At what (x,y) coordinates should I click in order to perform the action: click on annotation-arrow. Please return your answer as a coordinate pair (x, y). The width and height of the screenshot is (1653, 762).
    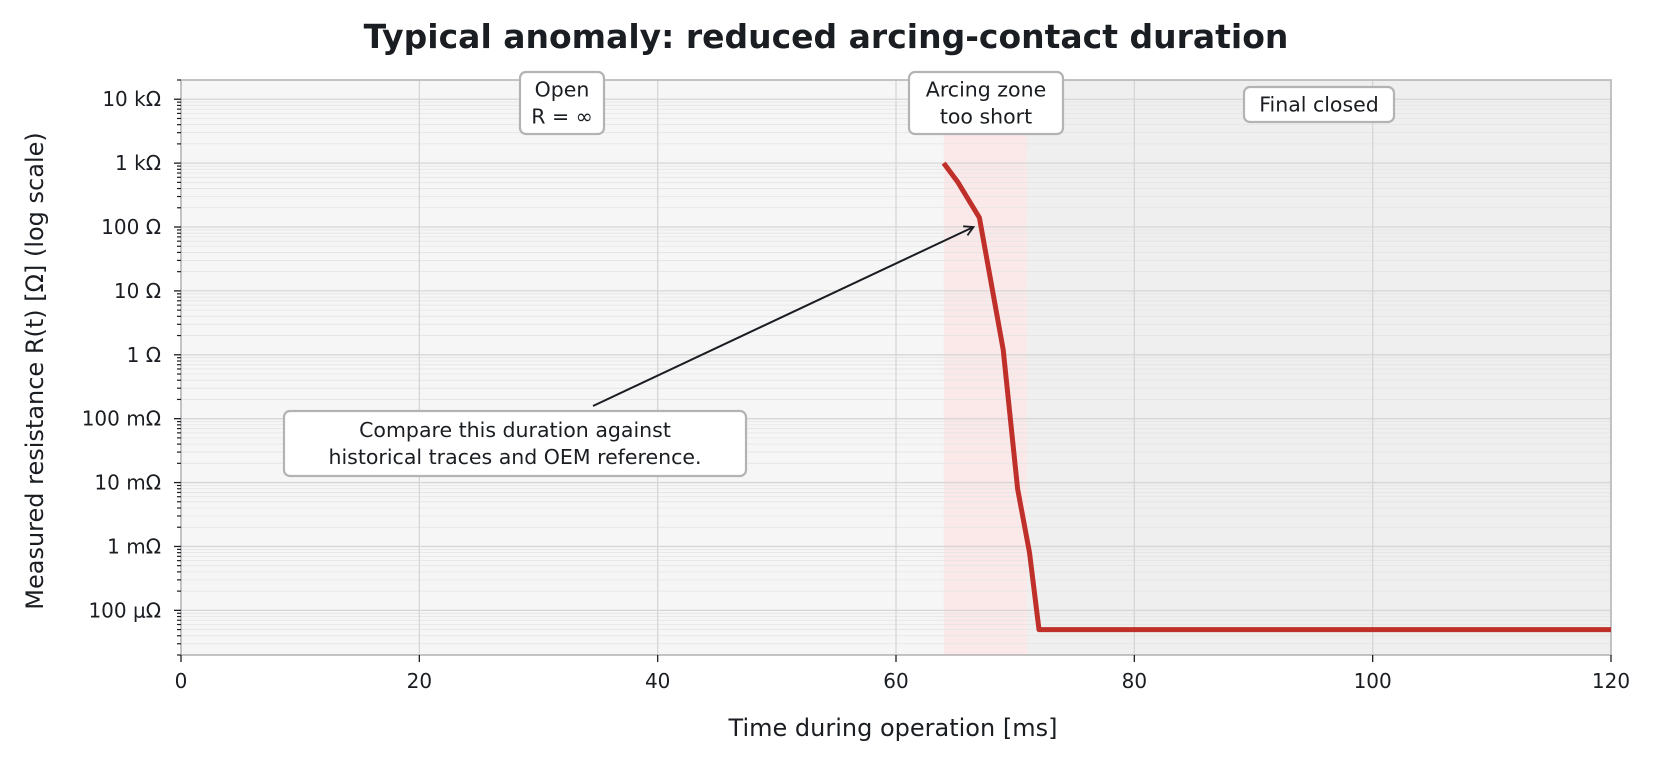
    Looking at the image, I should click on (784, 316).